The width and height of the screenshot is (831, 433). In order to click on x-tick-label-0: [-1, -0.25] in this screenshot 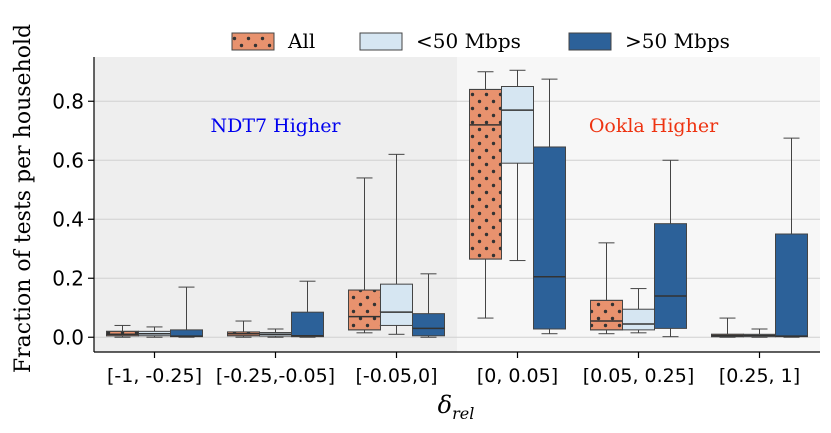, I will do `click(154, 376)`.